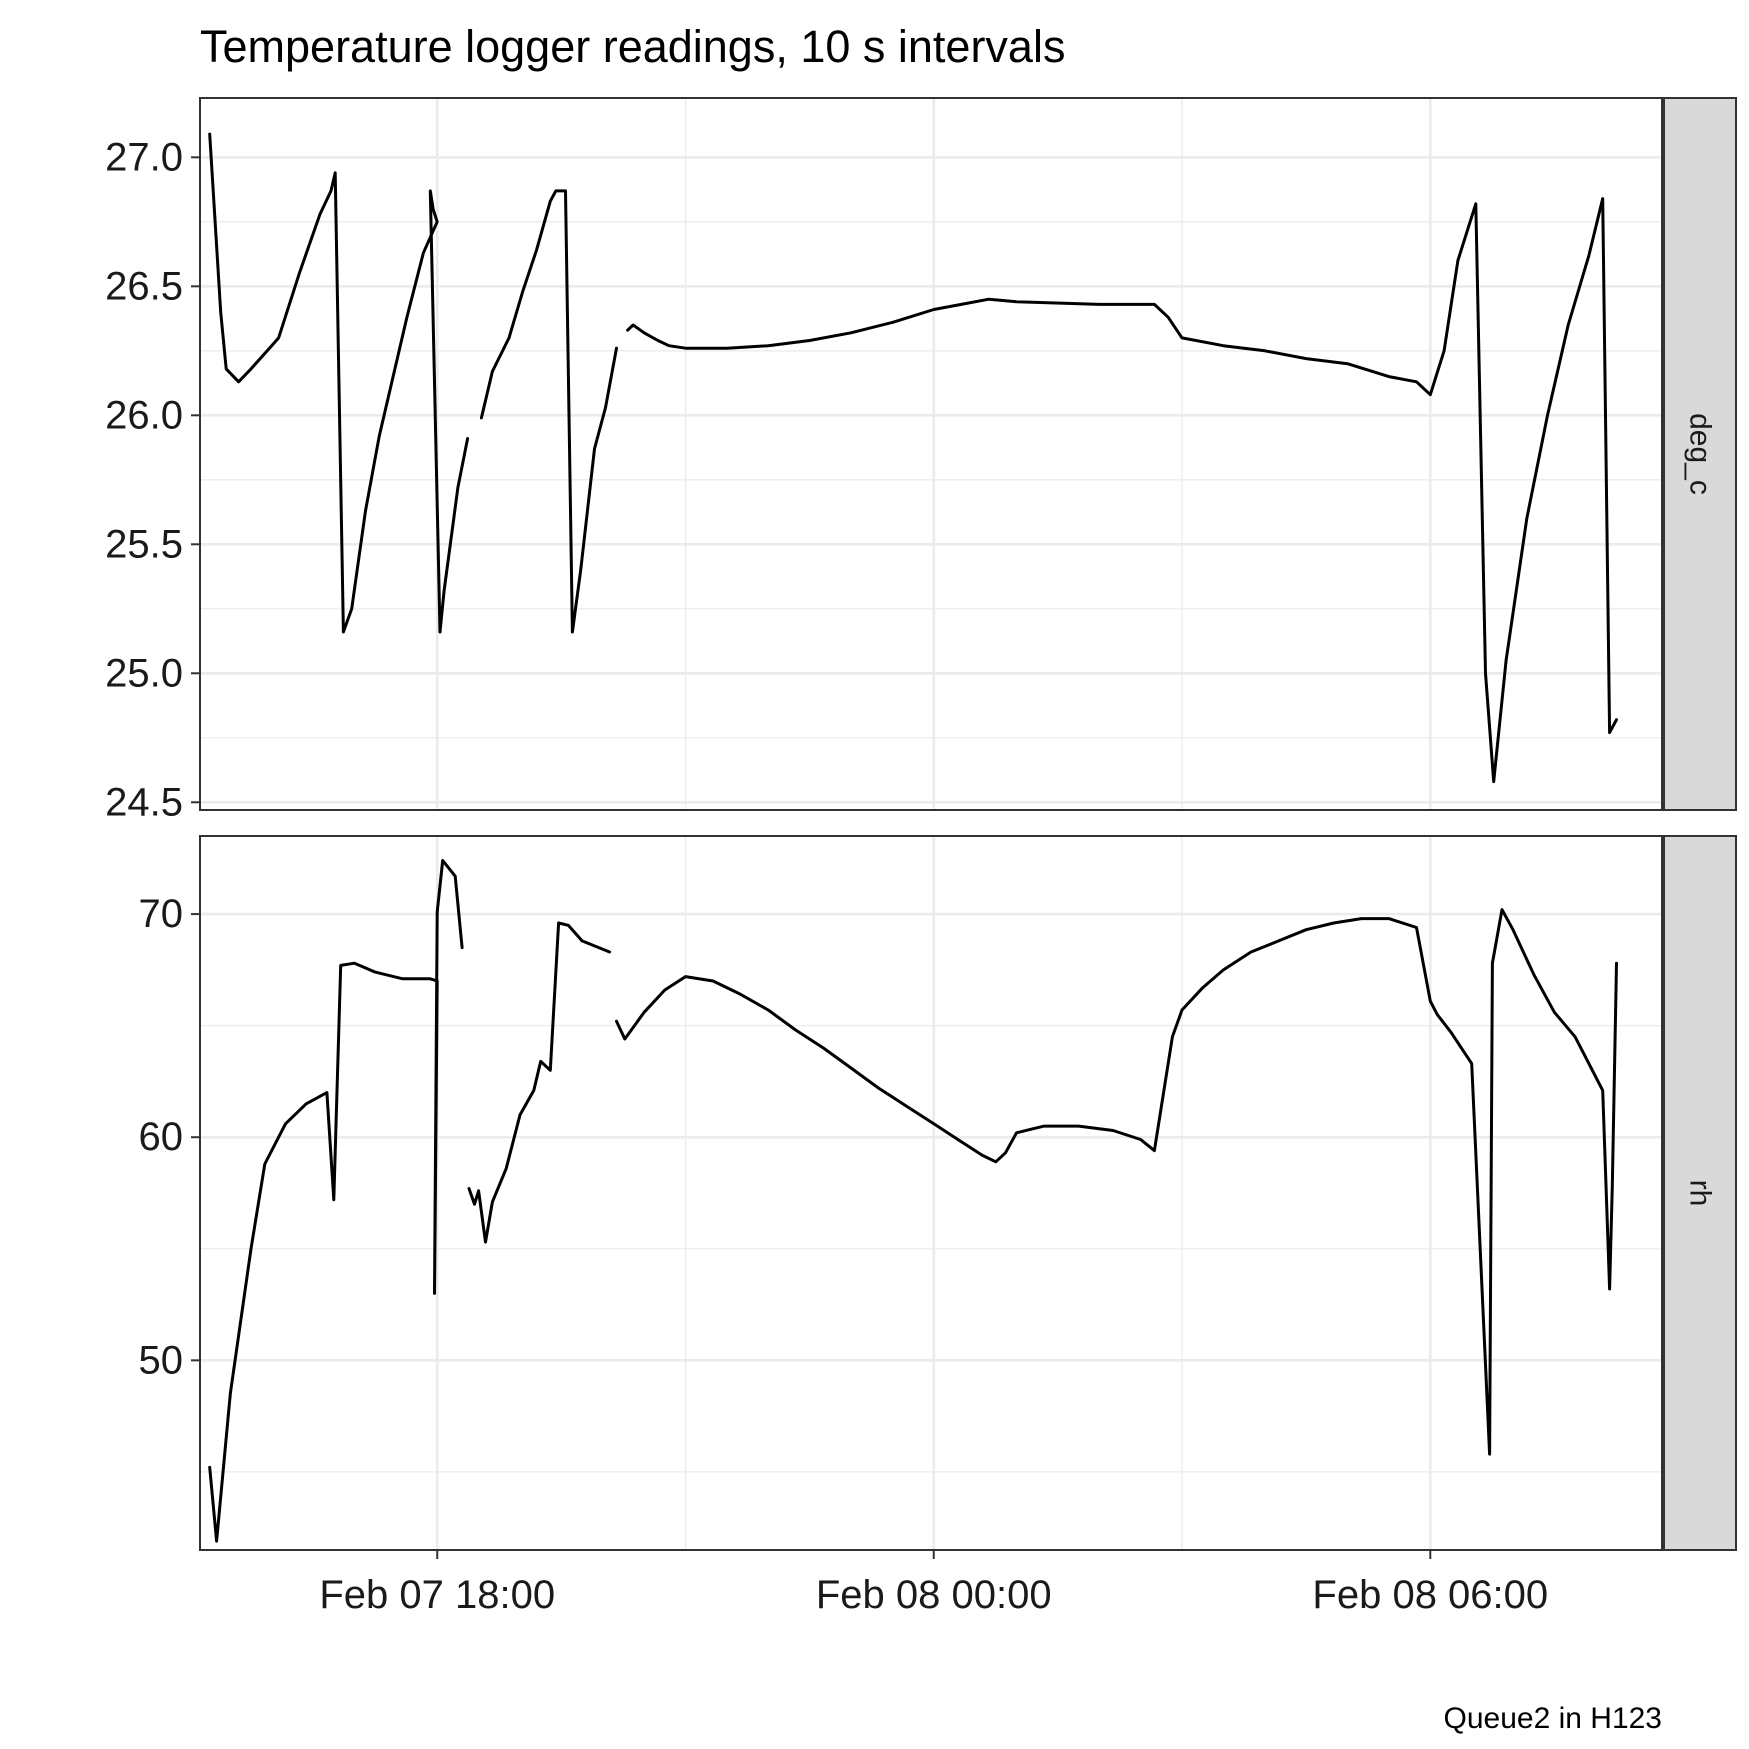 The height and width of the screenshot is (1749, 1749). Describe the element at coordinates (161, 1360) in the screenshot. I see `y-tick-label: 50` at that location.